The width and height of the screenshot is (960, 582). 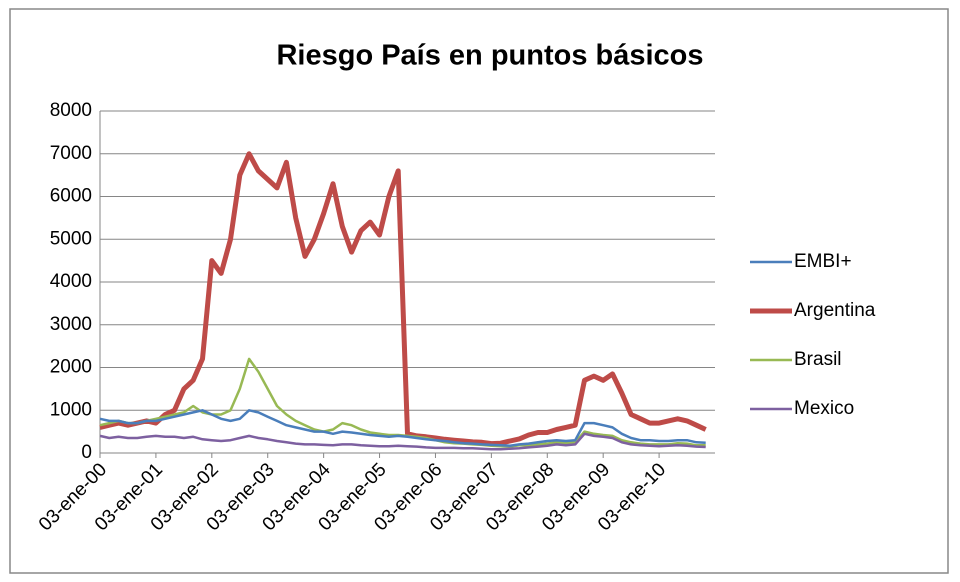 What do you see at coordinates (824, 408) in the screenshot?
I see `legend-label: Mexico` at bounding box center [824, 408].